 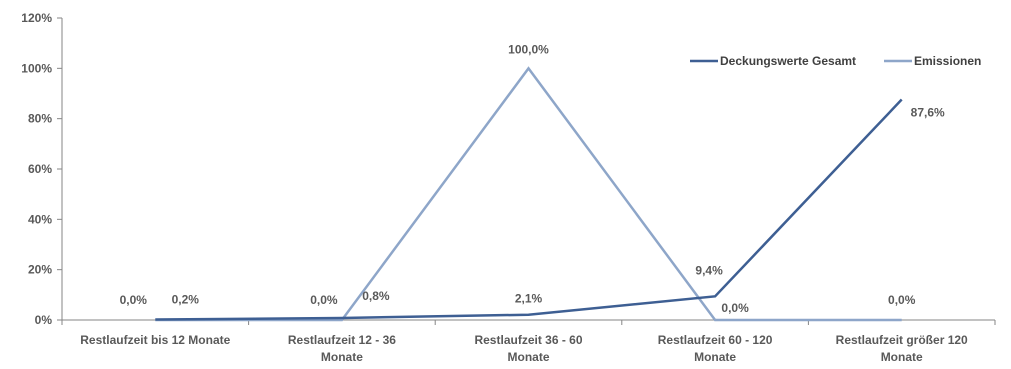 What do you see at coordinates (947, 61) in the screenshot?
I see `legend-label: Emissionen` at bounding box center [947, 61].